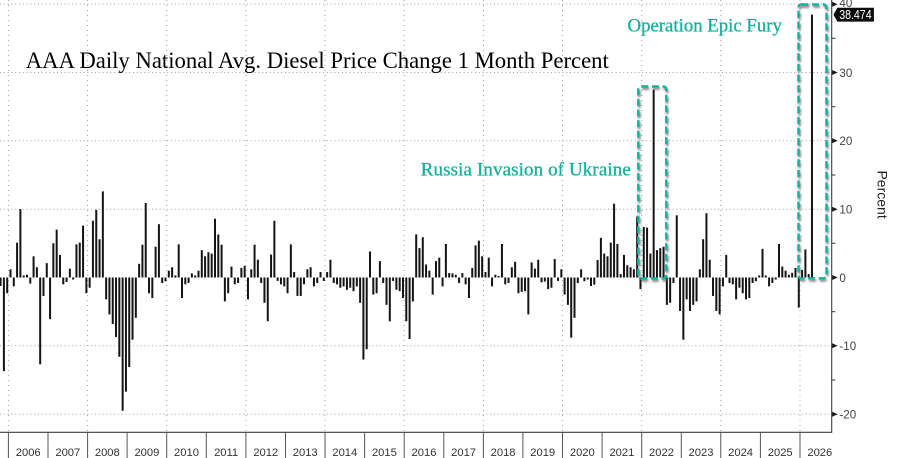 This screenshot has width=900, height=458. I want to click on svg-text: -10, so click(847, 346).